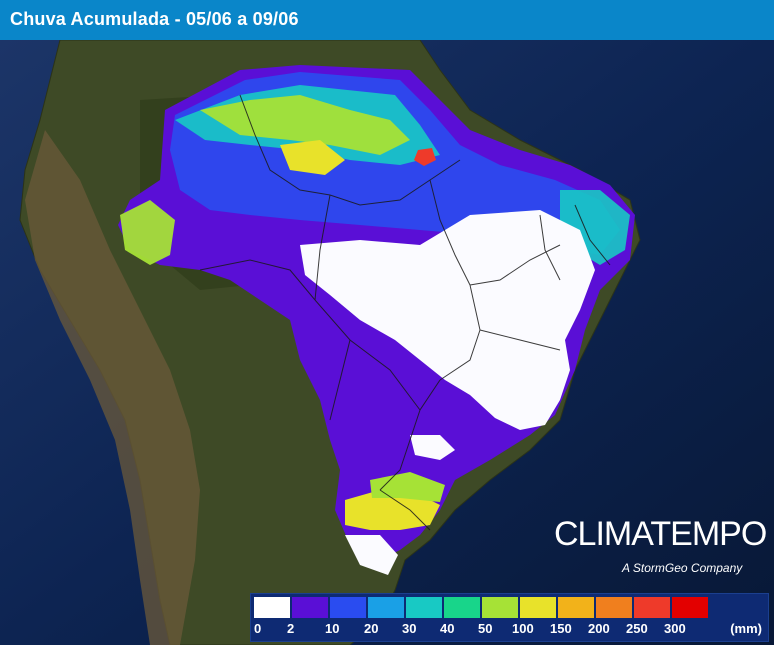 The height and width of the screenshot is (645, 774). What do you see at coordinates (682, 568) in the screenshot?
I see `brand-tagline: A StormGeo Company` at bounding box center [682, 568].